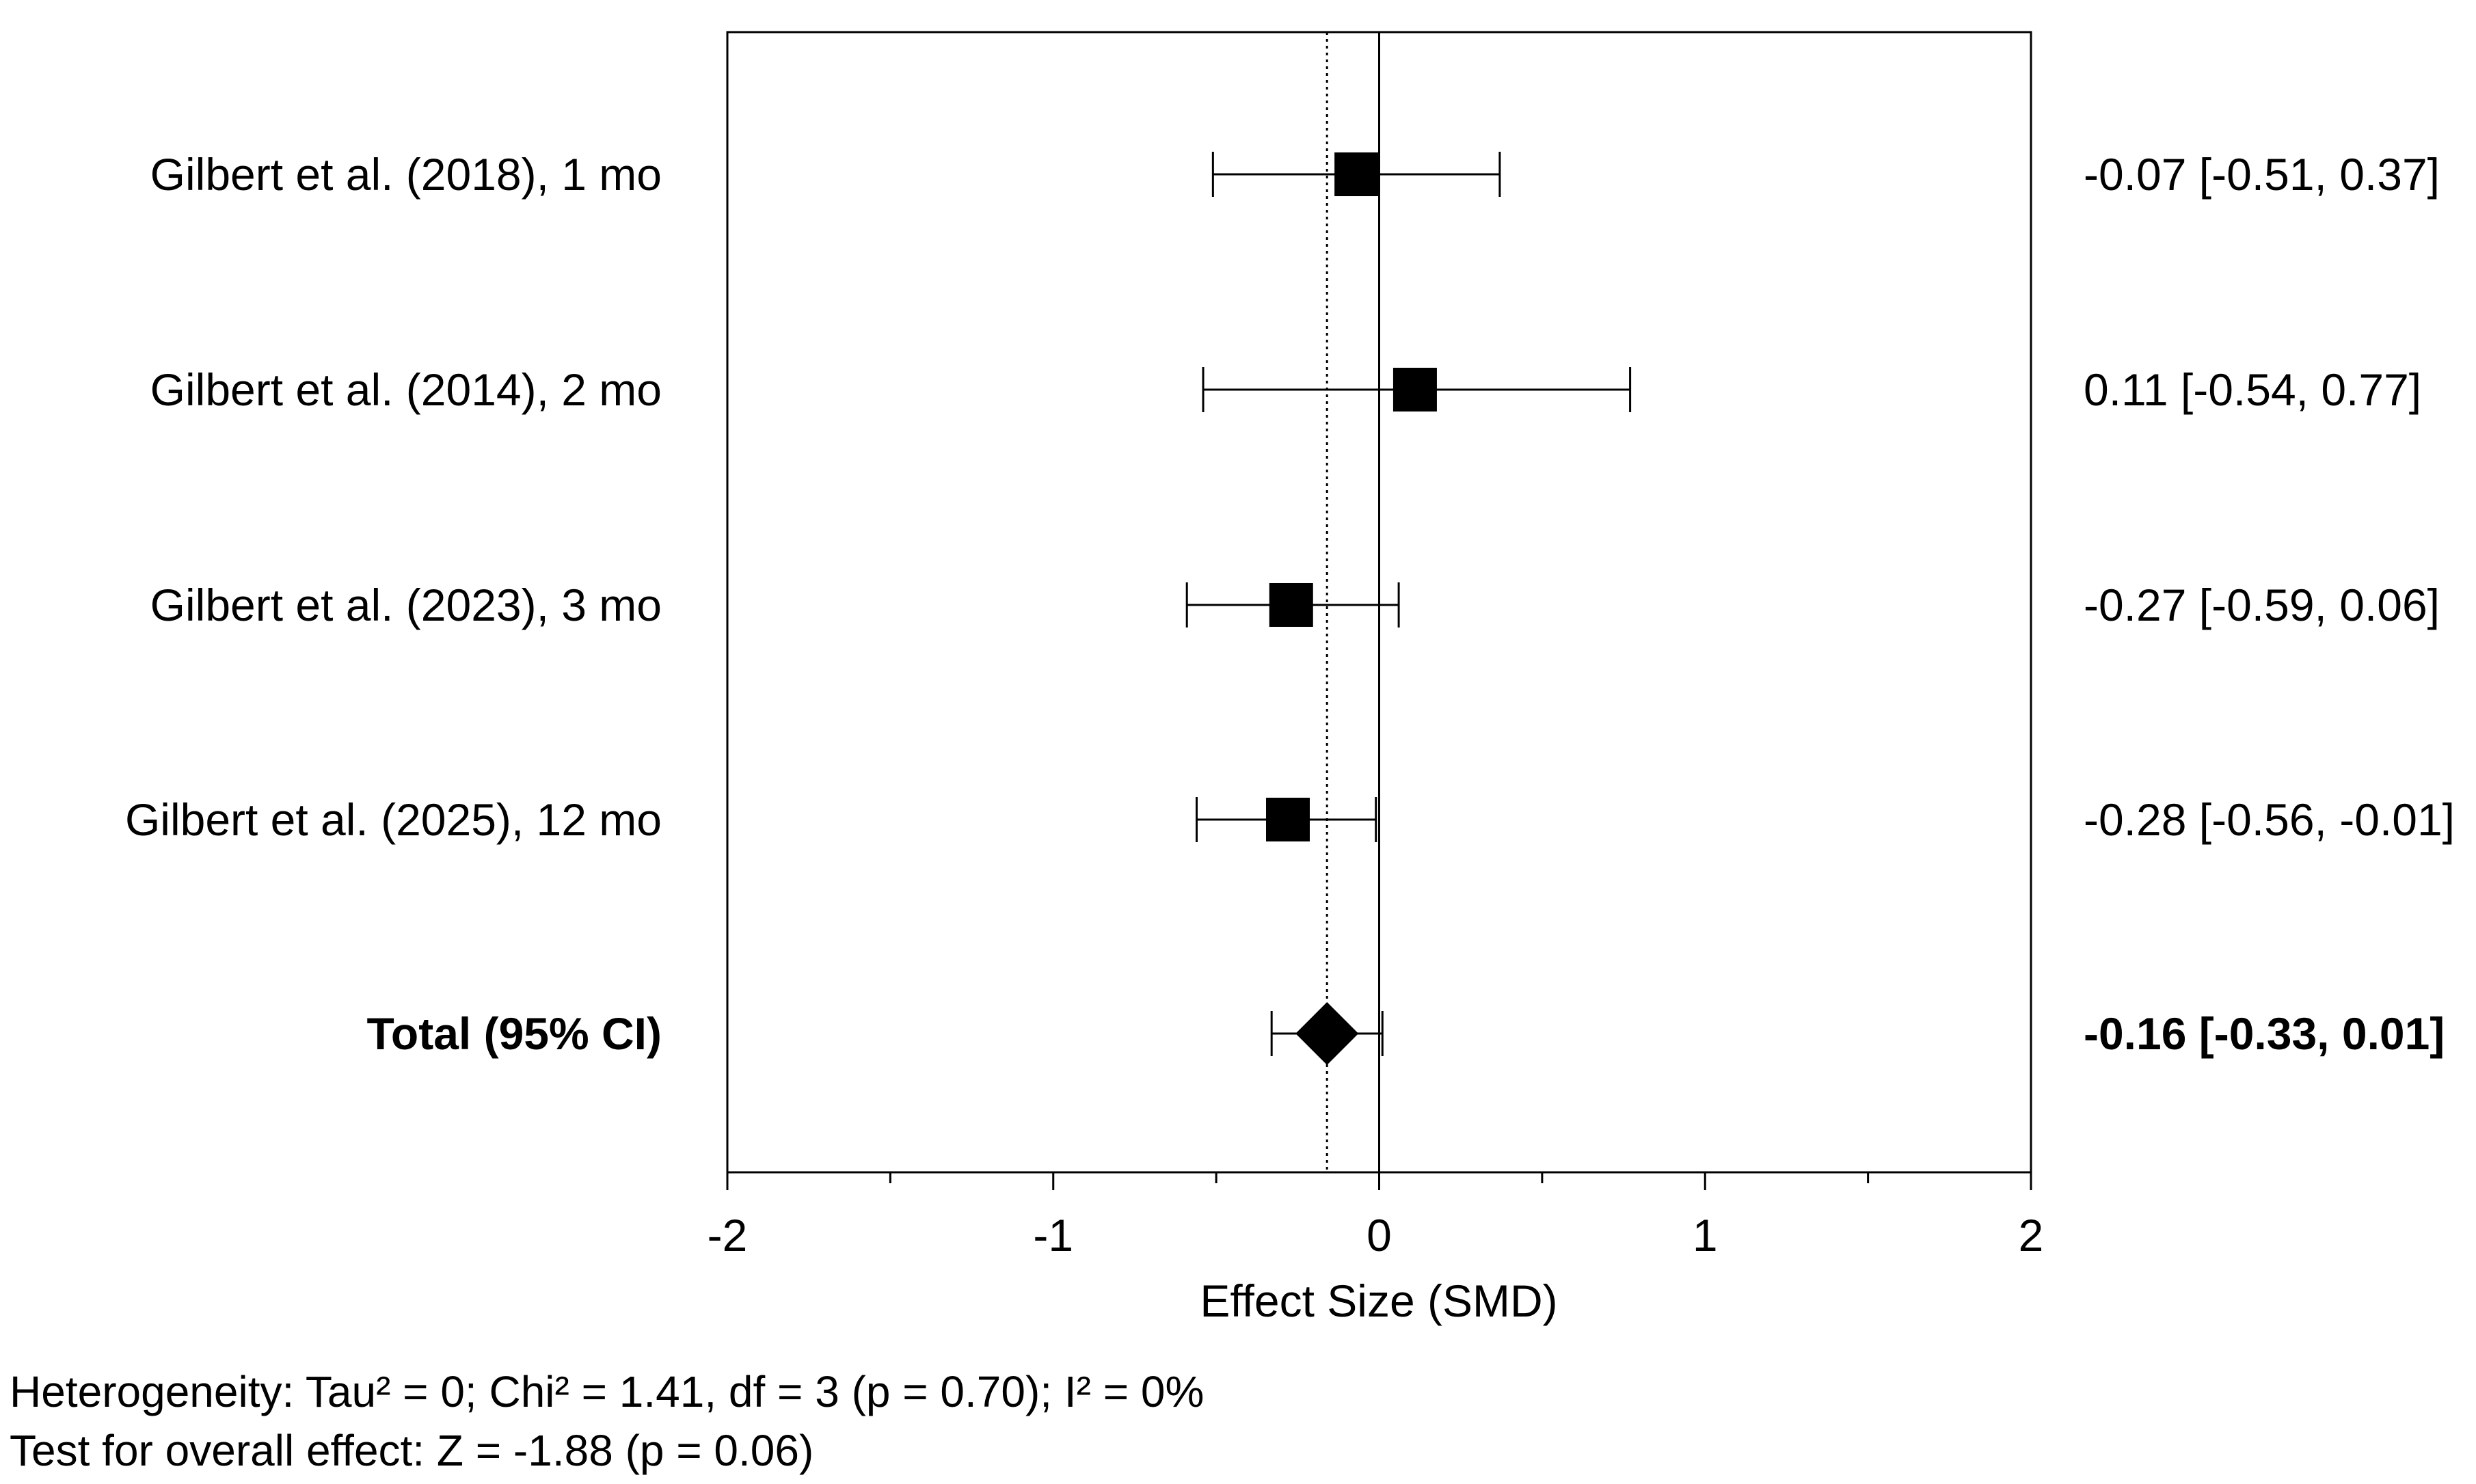  Describe the element at coordinates (393, 819) in the screenshot. I see `study-label: Gilbert et al. (2025), 12 mo` at that location.